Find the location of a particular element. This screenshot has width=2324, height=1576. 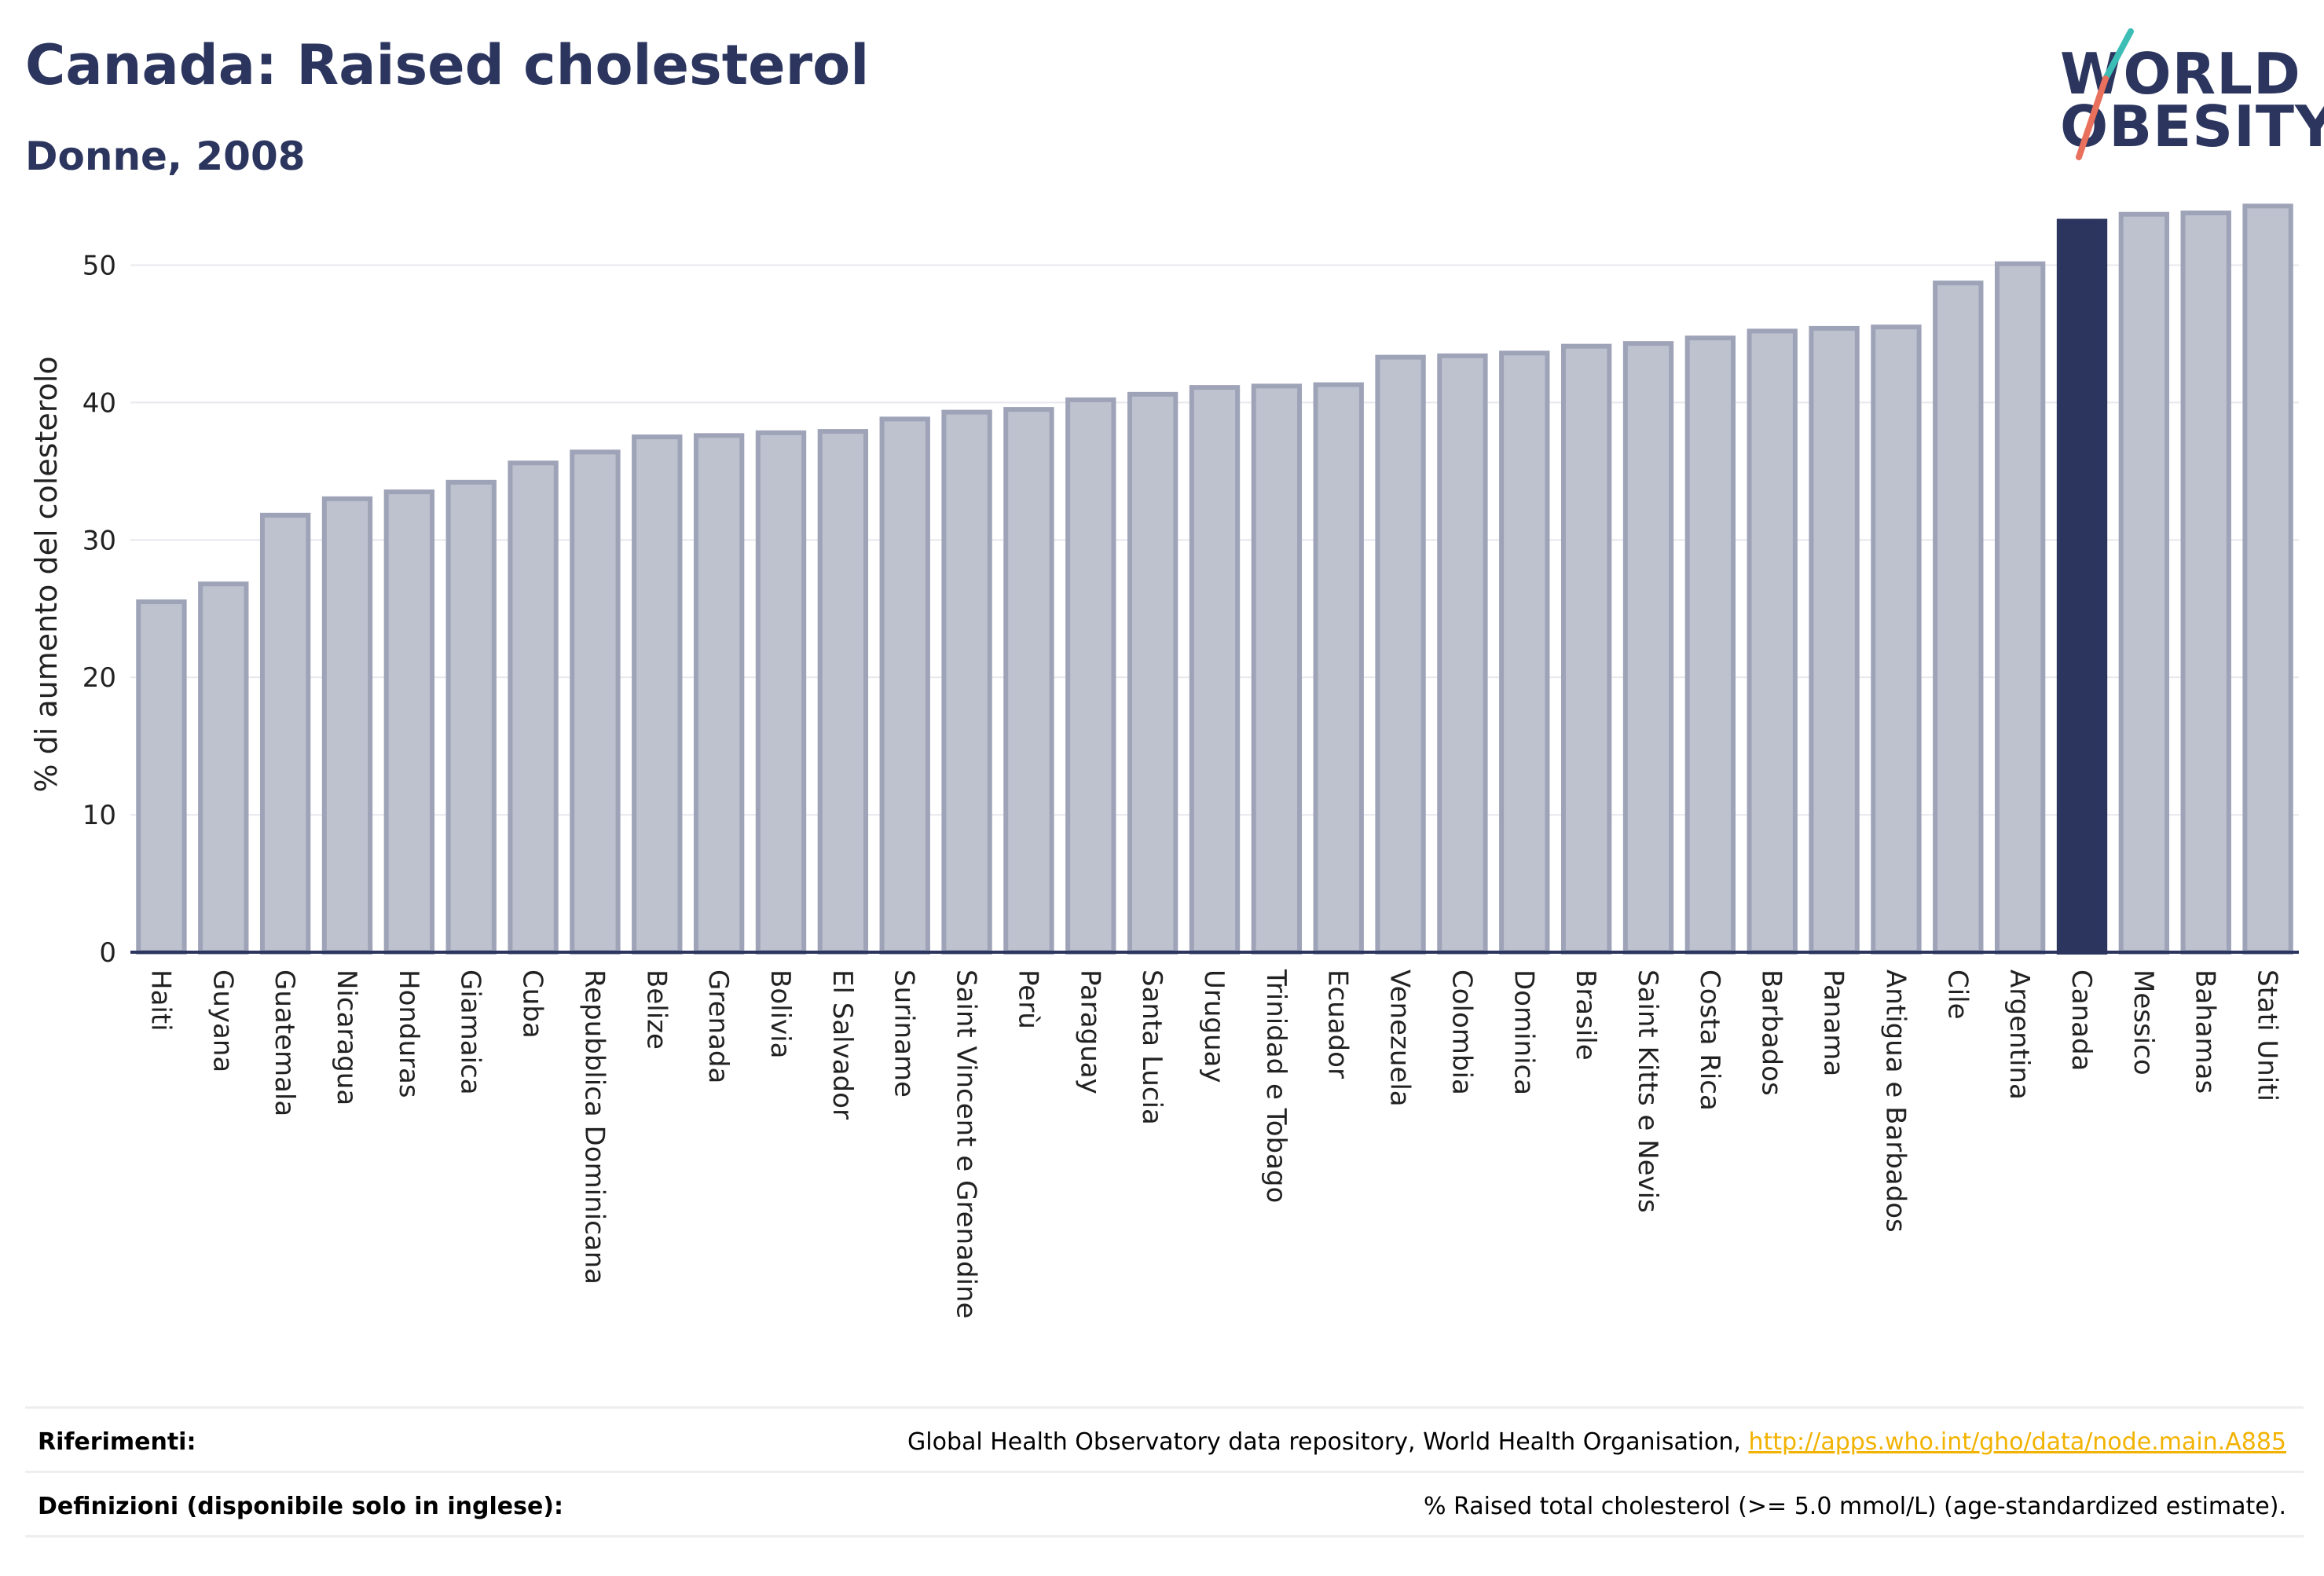

x-tick-label: Uruguay is located at coordinates (1214, 1026).